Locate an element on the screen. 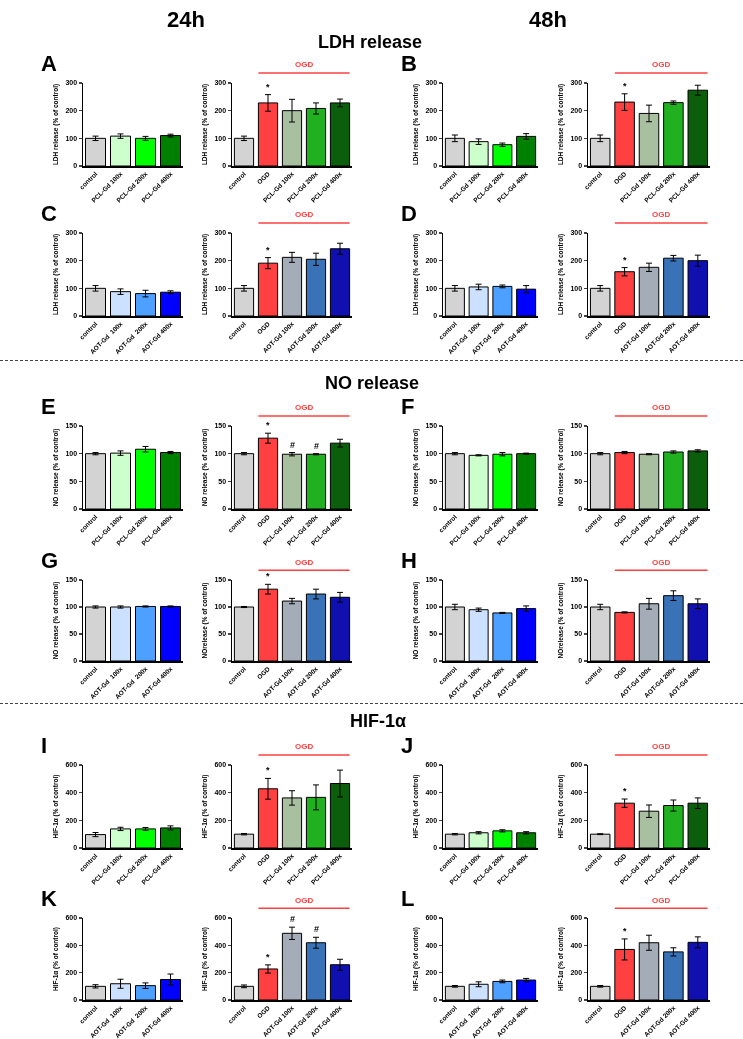 The width and height of the screenshot is (743, 1039). text: 24h is located at coordinates (186, 20).